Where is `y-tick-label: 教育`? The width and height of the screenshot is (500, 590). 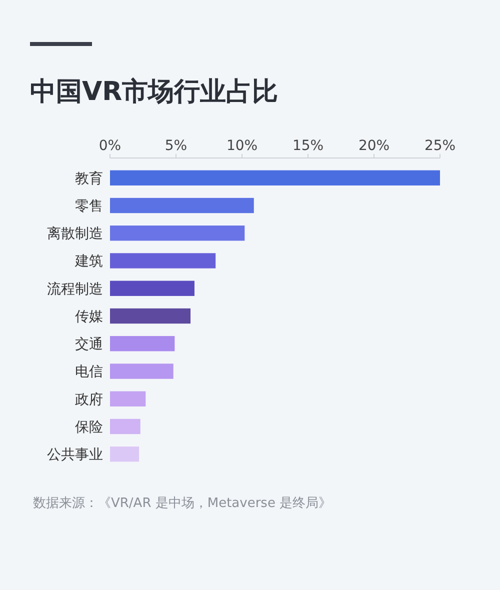 y-tick-label: 教育 is located at coordinates (89, 178).